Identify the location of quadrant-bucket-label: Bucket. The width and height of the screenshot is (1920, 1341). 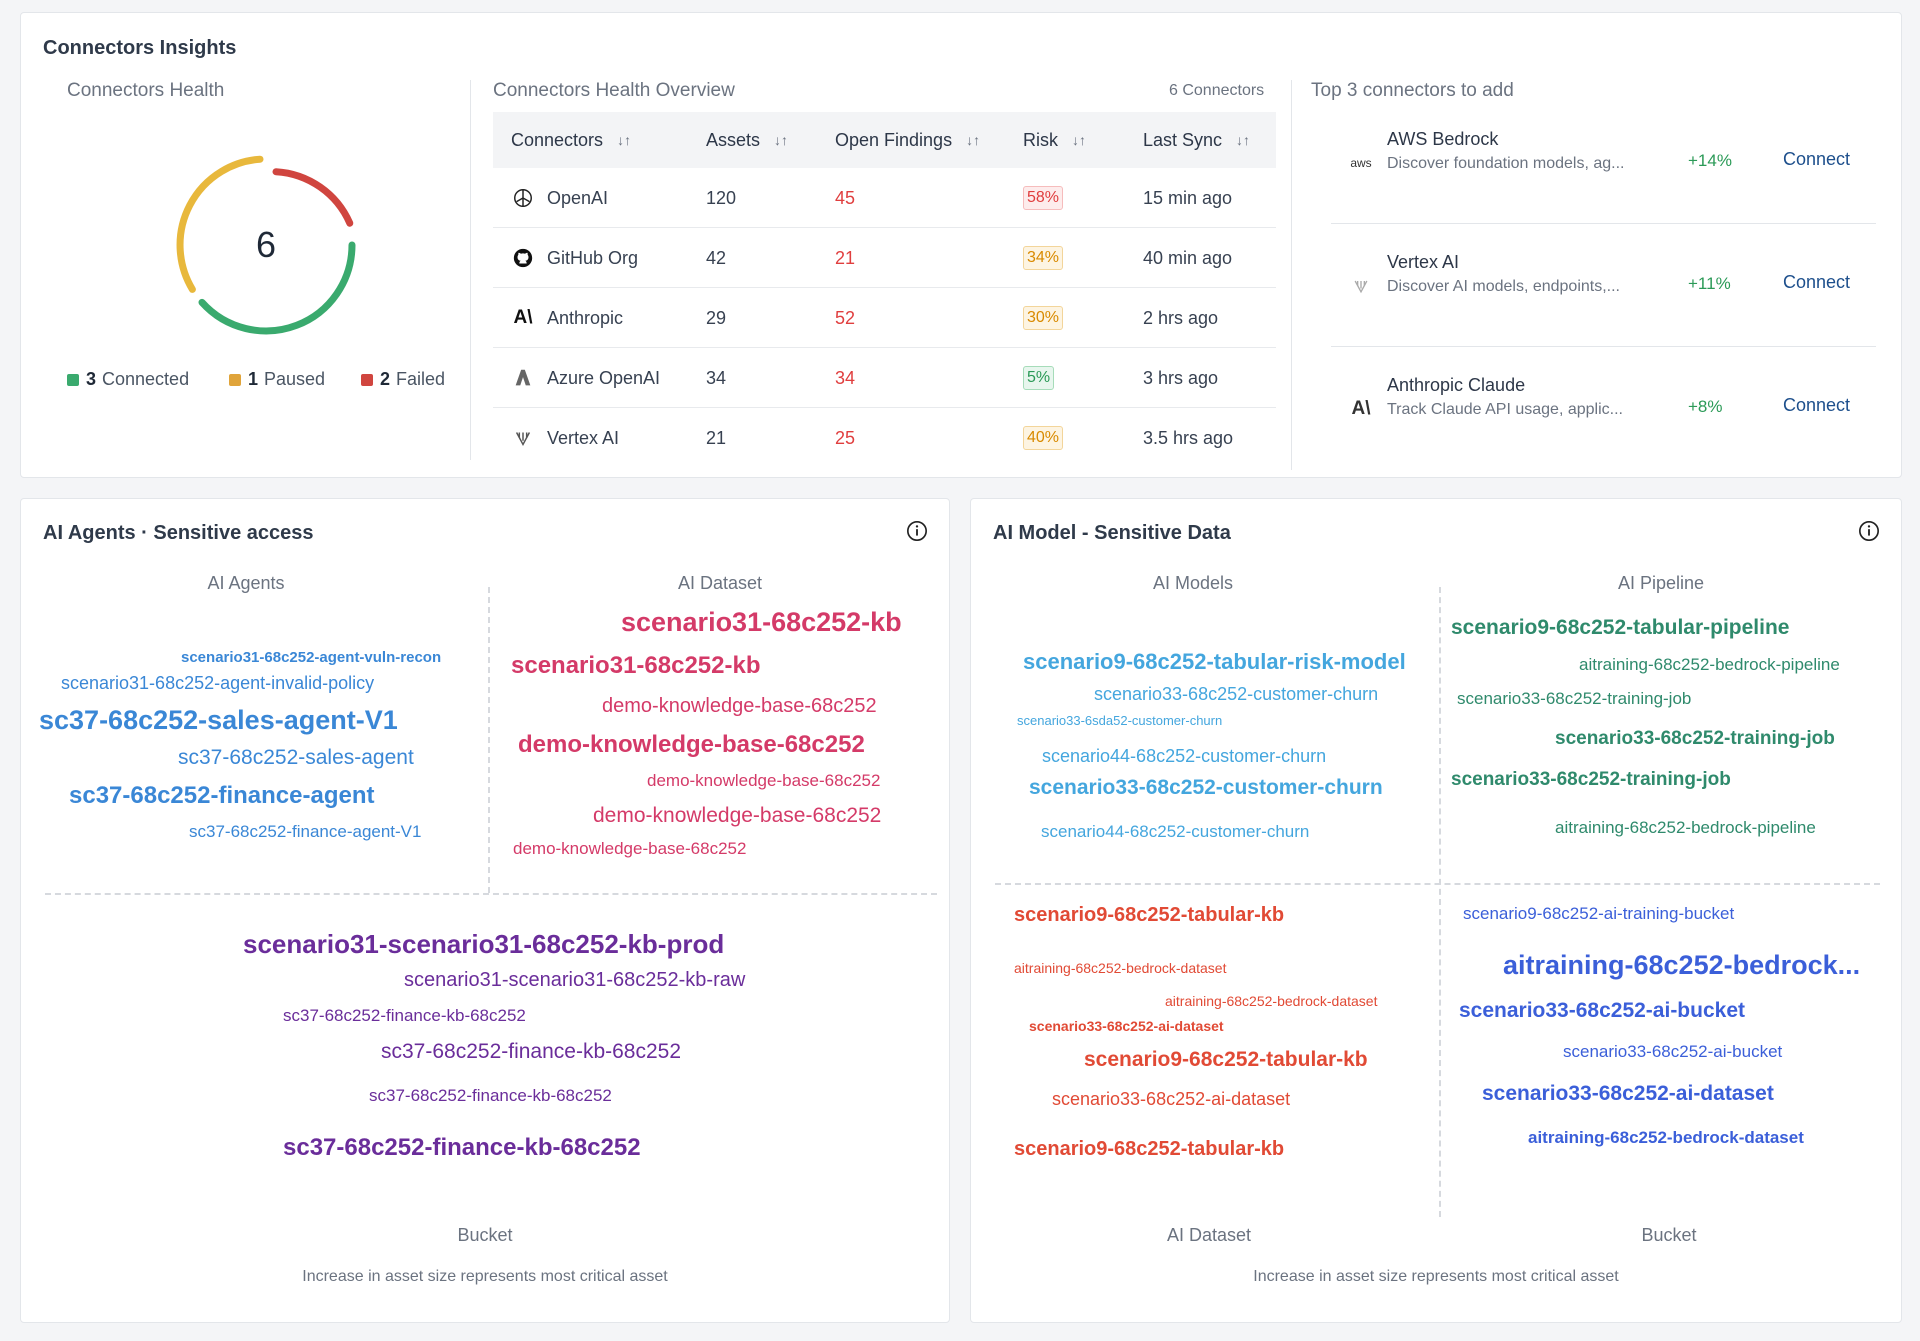
(1669, 1235).